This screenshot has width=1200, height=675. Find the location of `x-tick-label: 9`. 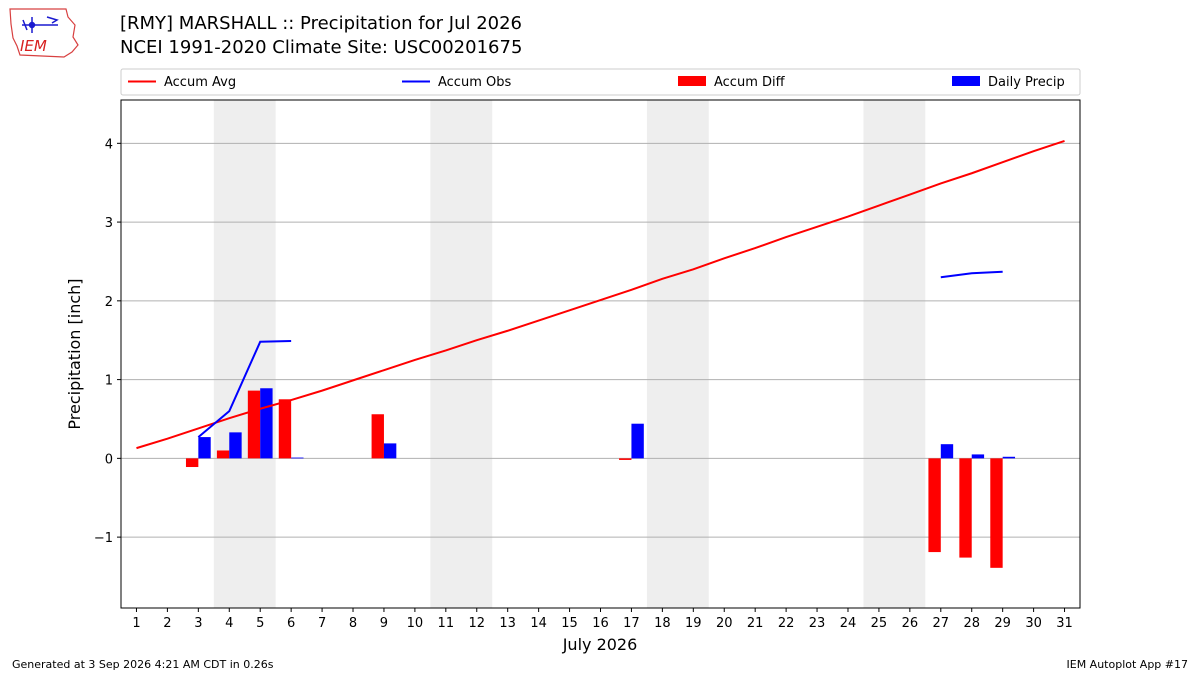

x-tick-label: 9 is located at coordinates (384, 623).